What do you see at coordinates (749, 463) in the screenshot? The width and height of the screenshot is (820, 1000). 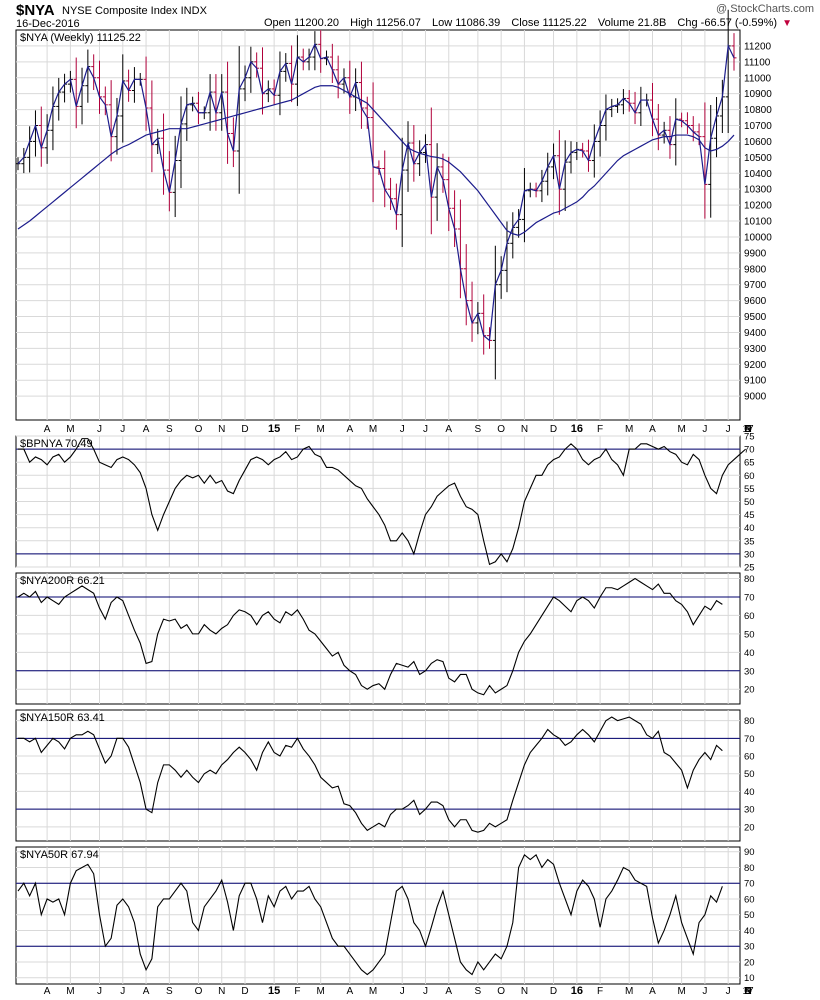 I see `y-tick-label: 65` at bounding box center [749, 463].